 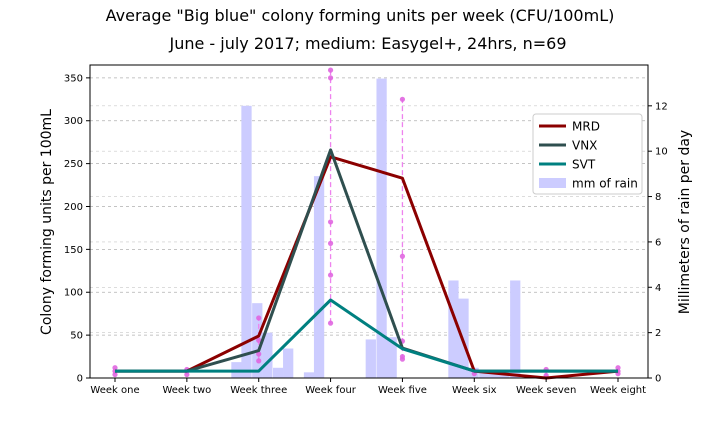 What do you see at coordinates (658, 379) in the screenshot?
I see `y2-tick-label: 0` at bounding box center [658, 379].